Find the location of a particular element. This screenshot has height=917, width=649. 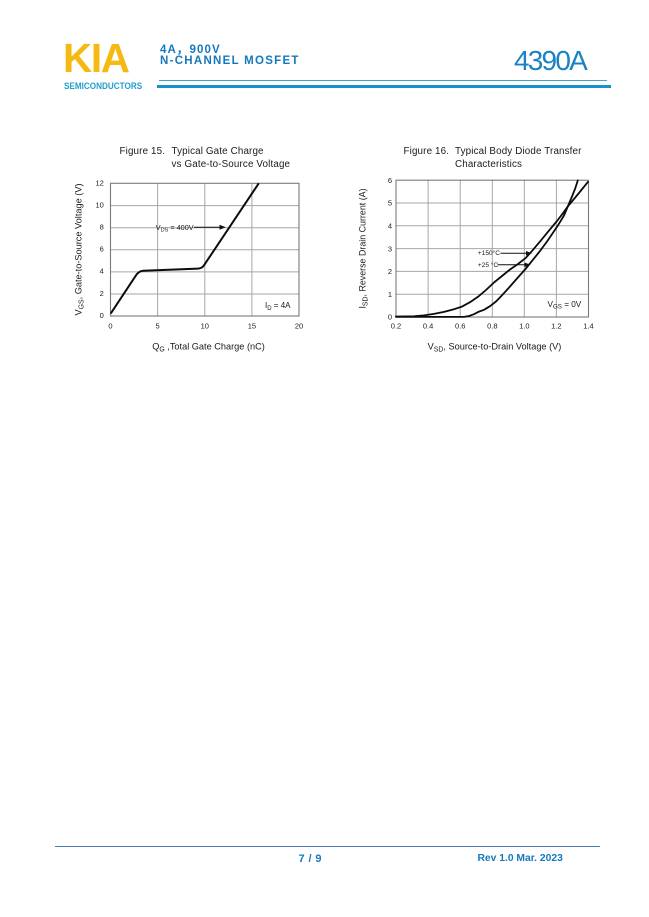

svg-text: VDS = 400V is located at coordinates (175, 228).